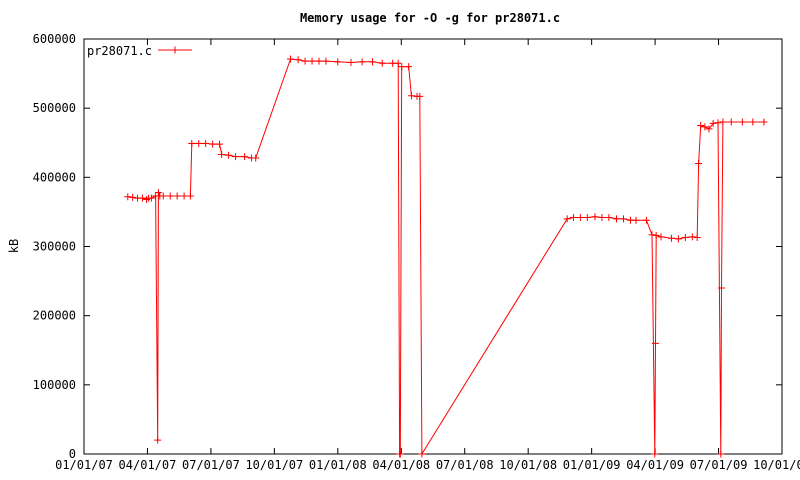  What do you see at coordinates (54, 385) in the screenshot?
I see `y-tick-label: 100000` at bounding box center [54, 385].